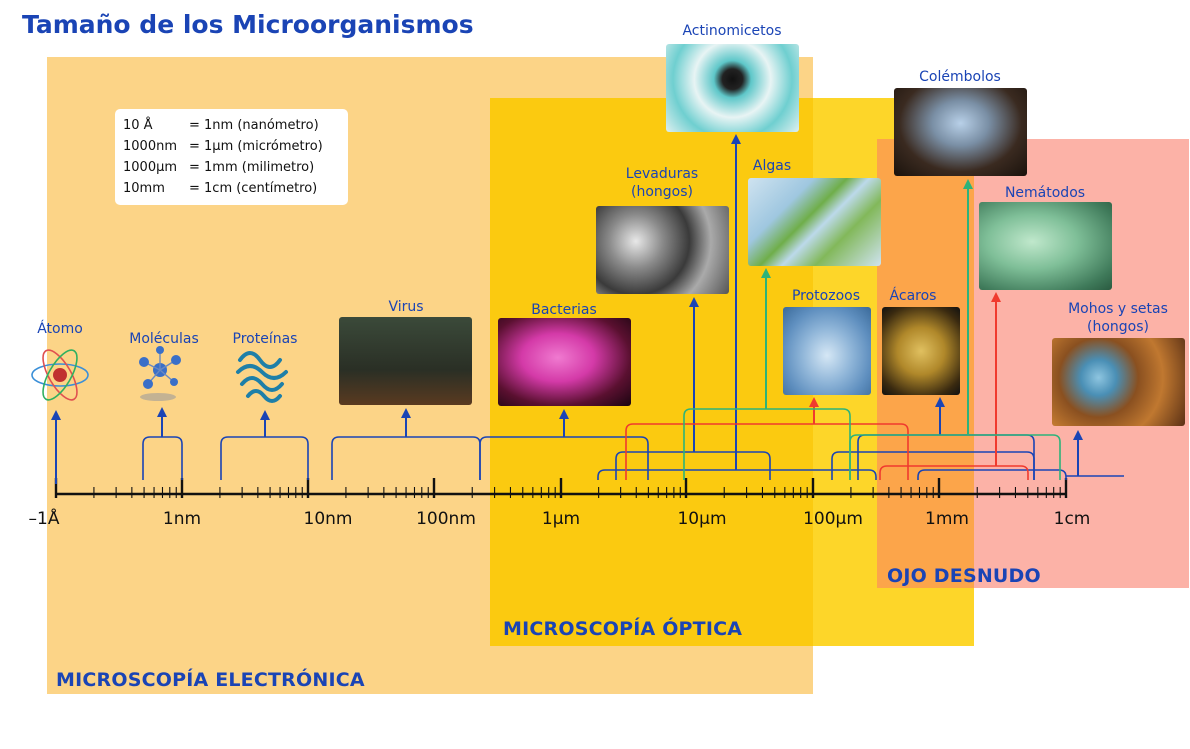  I want to click on axis-tick-label: 100μm, so click(833, 519).